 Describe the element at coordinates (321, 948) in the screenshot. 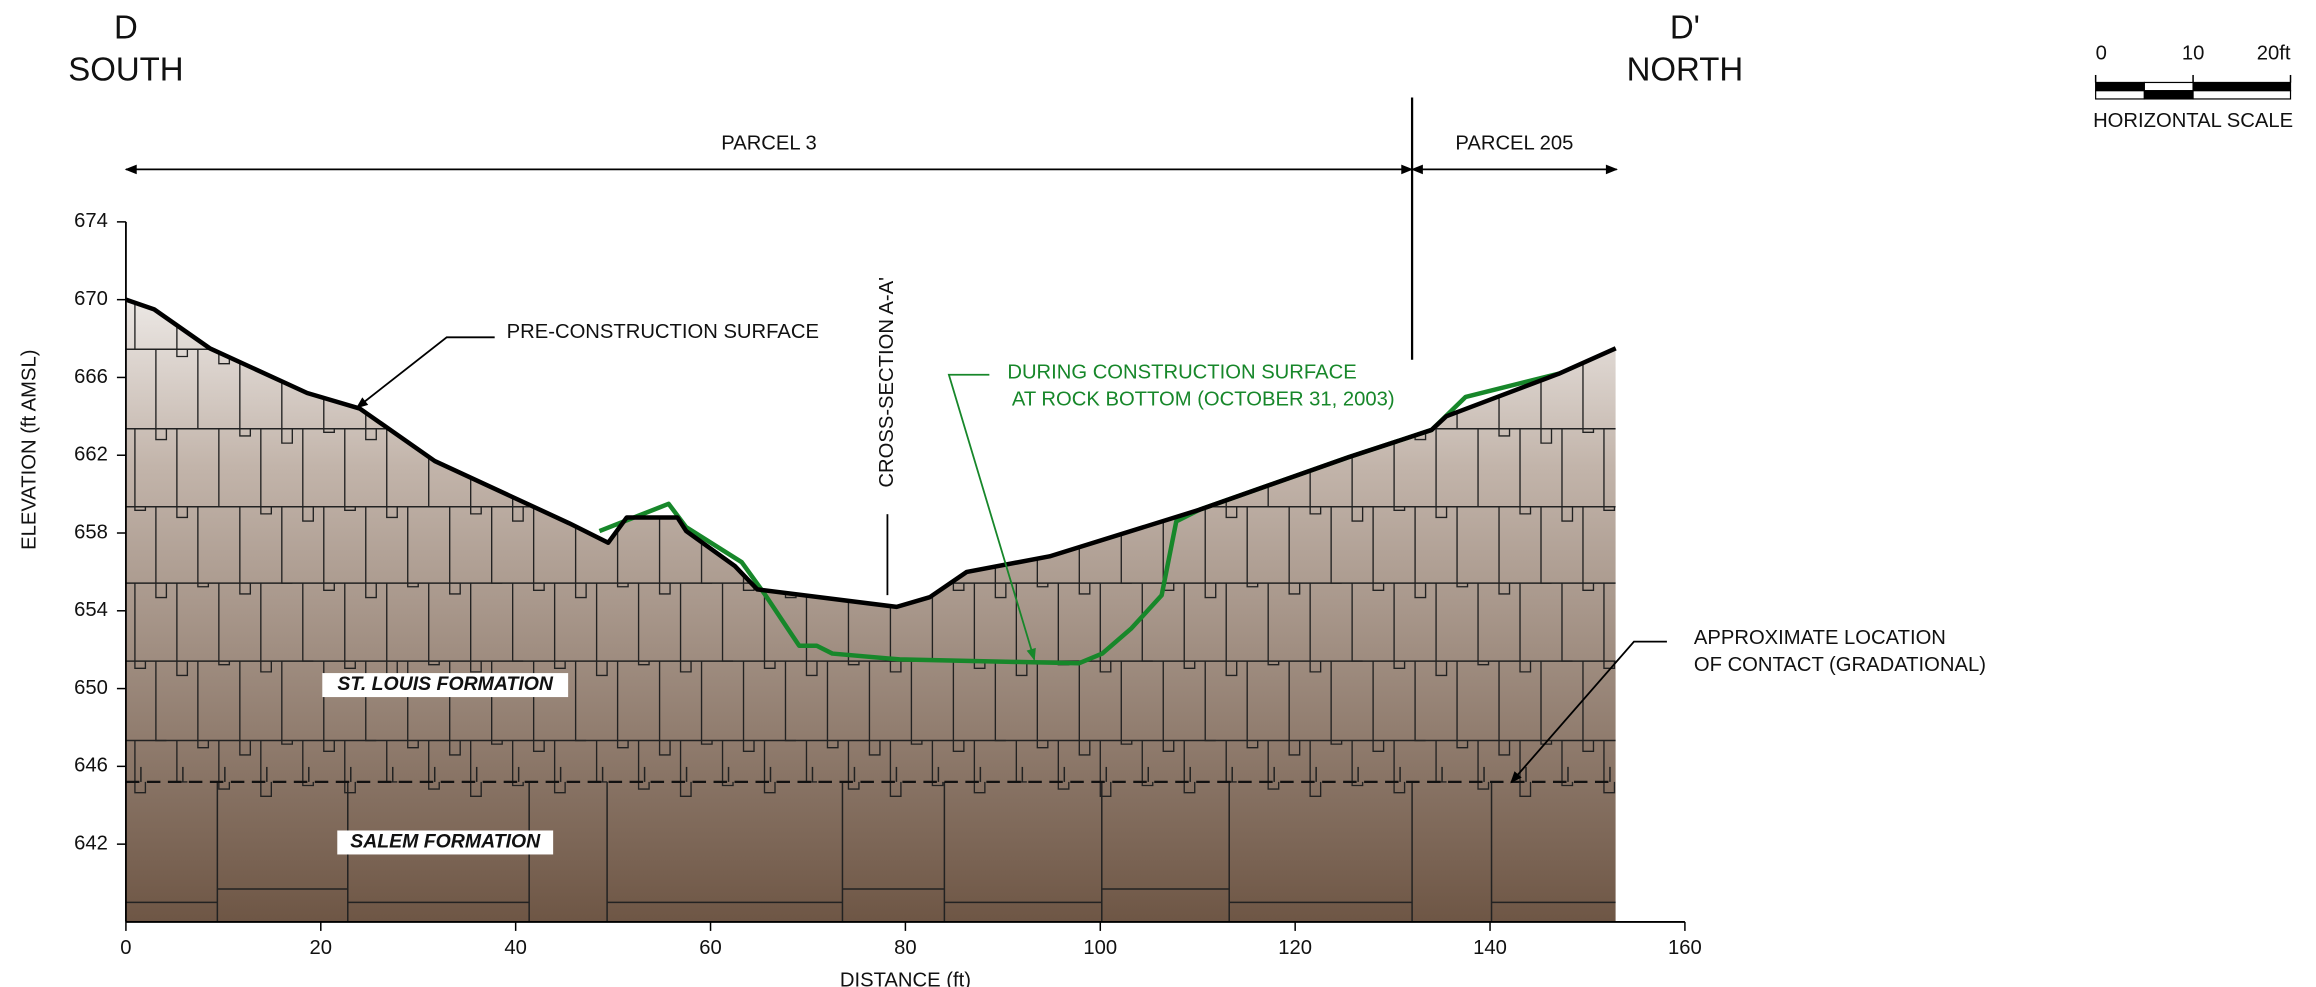

I see `x-tick-label: 20` at that location.